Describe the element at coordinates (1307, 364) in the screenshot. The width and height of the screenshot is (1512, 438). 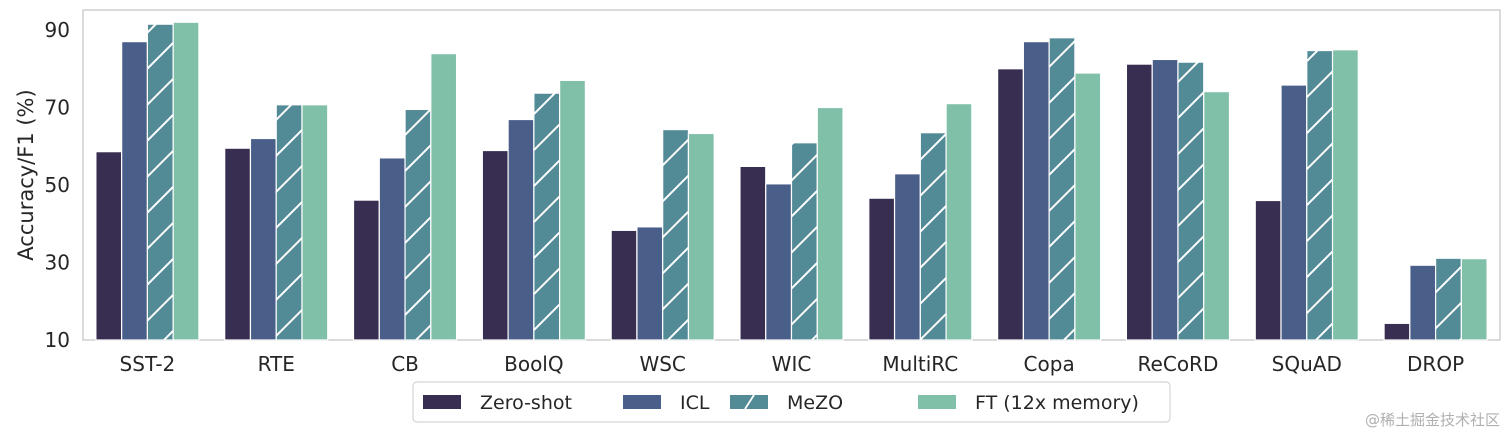
I see `x-tick-label: SQuAD` at that location.